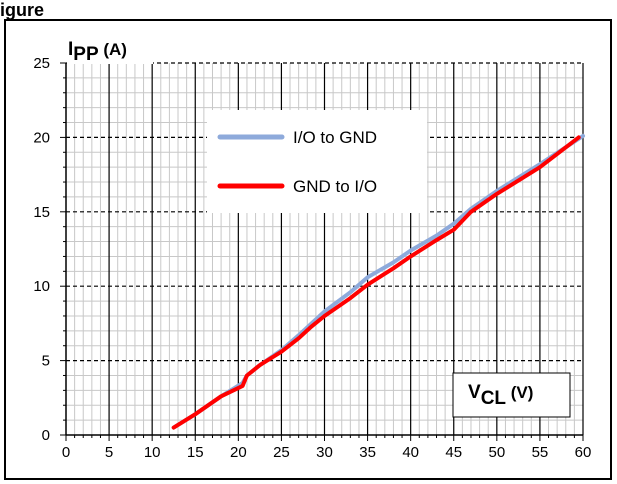  What do you see at coordinates (281, 452) in the screenshot?
I see `x-tick-label: 25` at bounding box center [281, 452].